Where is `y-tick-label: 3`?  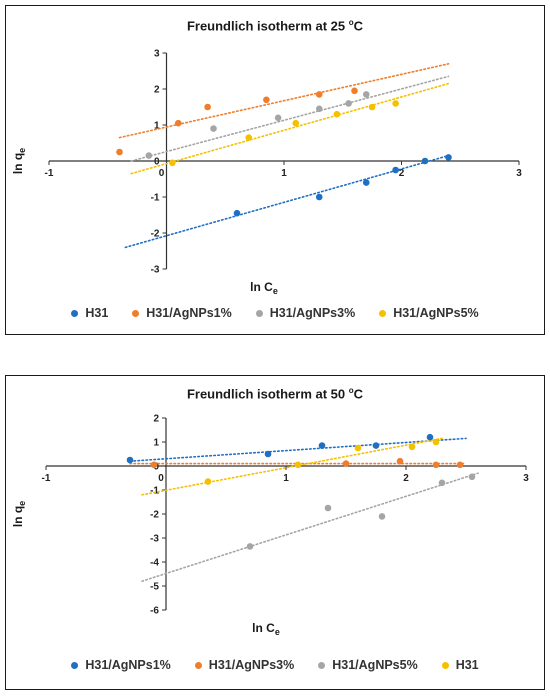 y-tick-label: 3 is located at coordinates (157, 54).